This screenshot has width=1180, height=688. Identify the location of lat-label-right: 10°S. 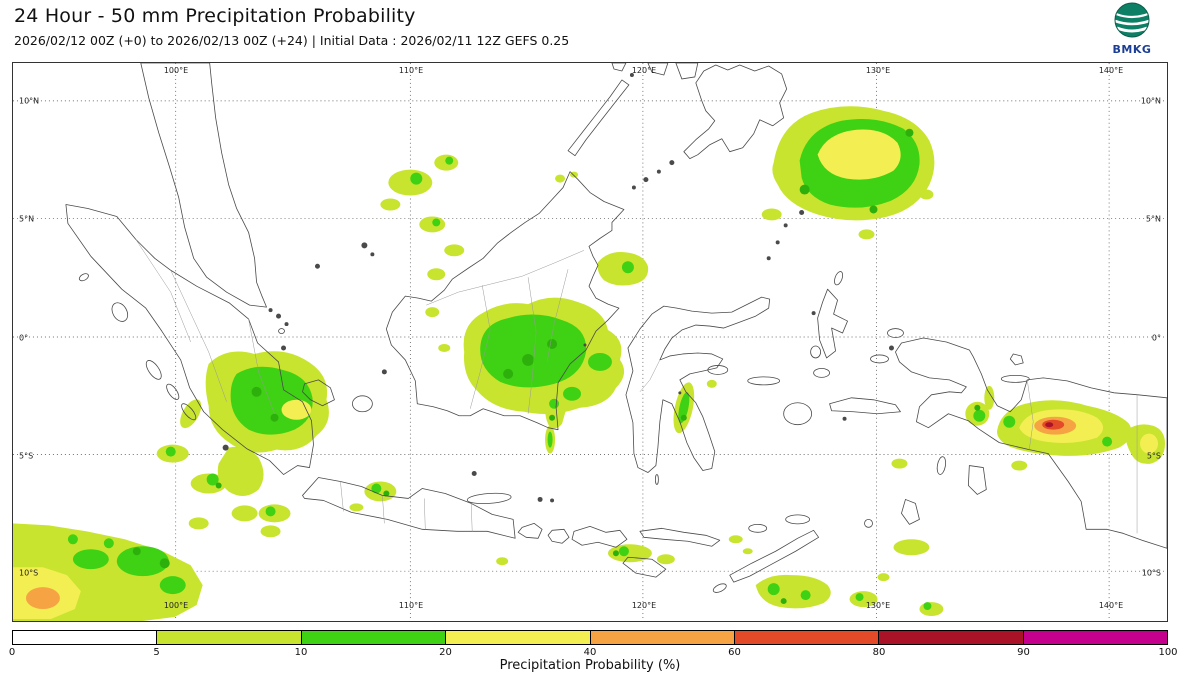
(1151, 573).